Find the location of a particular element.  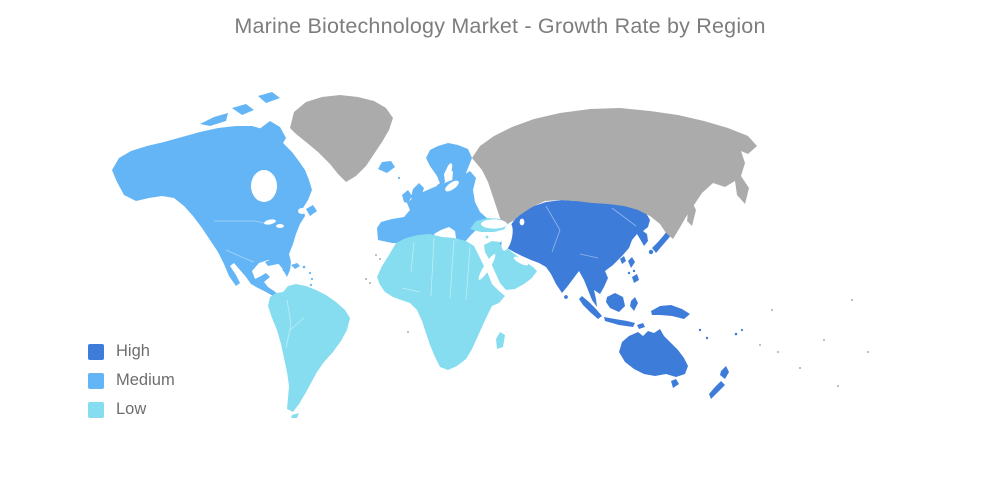

gulf-of-bothnia is located at coordinates (449, 170).